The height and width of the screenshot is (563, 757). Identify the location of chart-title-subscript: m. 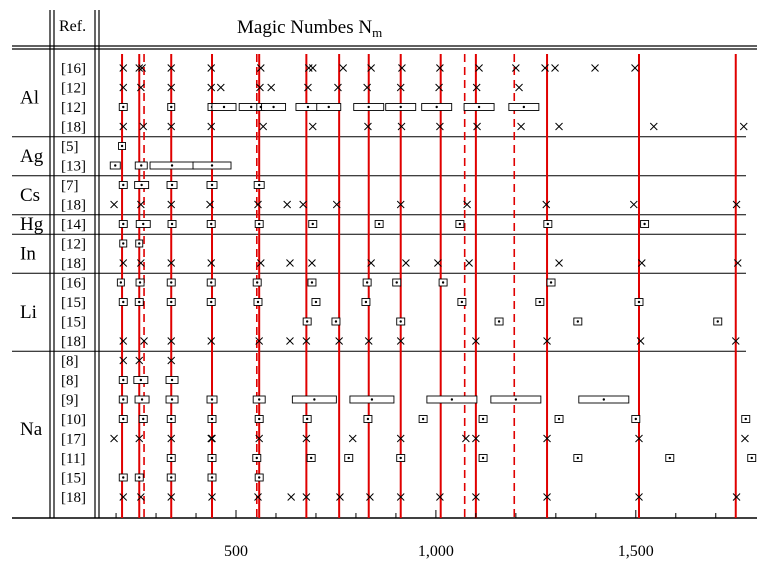
(377, 32).